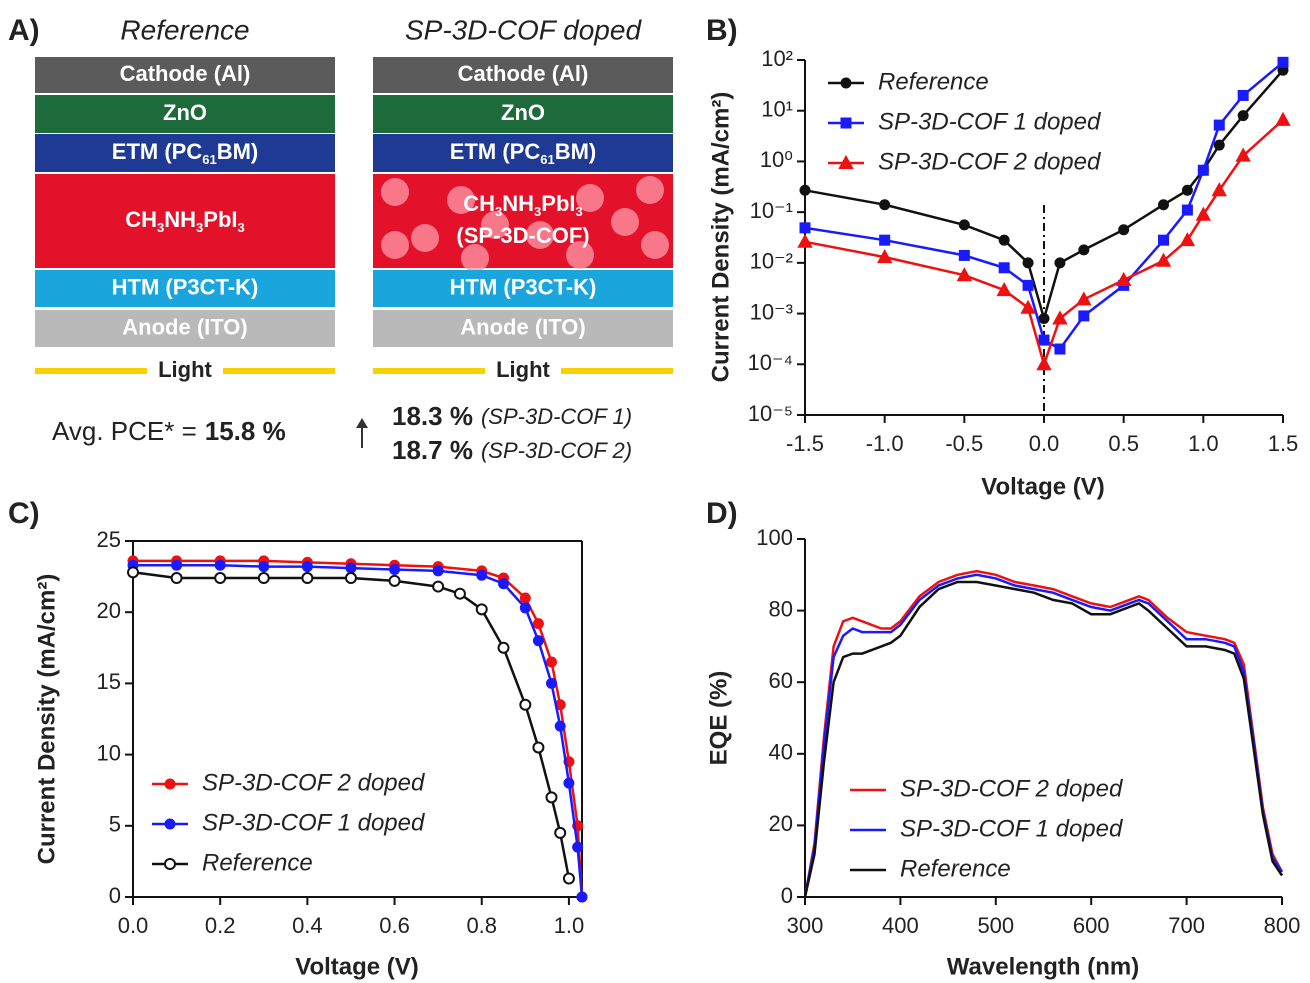 This screenshot has height=983, width=1310. Describe the element at coordinates (547, 159) in the screenshot. I see `subscript: 61` at that location.